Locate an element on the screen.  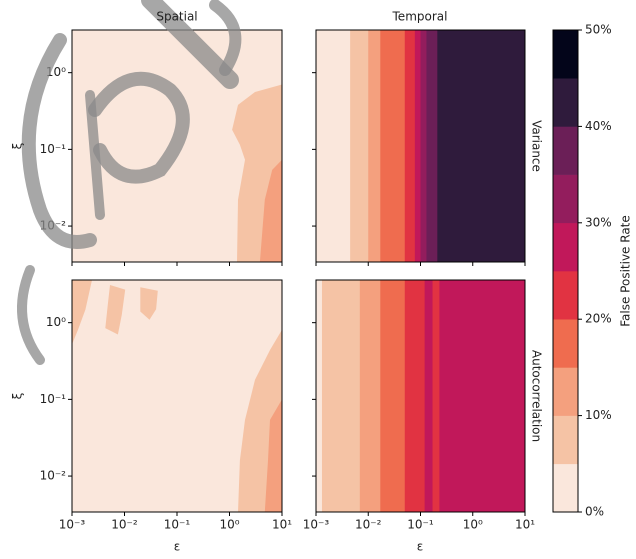
colorbar-frame is located at coordinates (565, 271).